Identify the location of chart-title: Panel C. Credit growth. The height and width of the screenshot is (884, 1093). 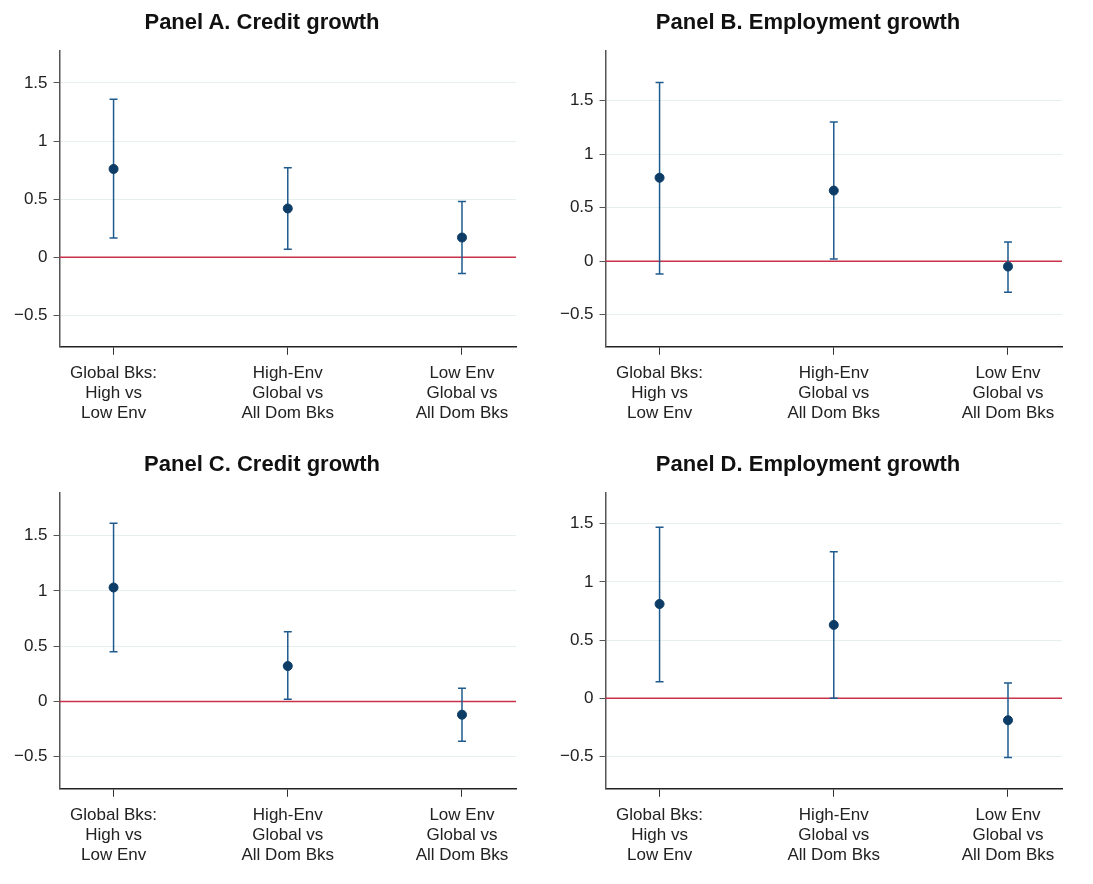
(262, 464).